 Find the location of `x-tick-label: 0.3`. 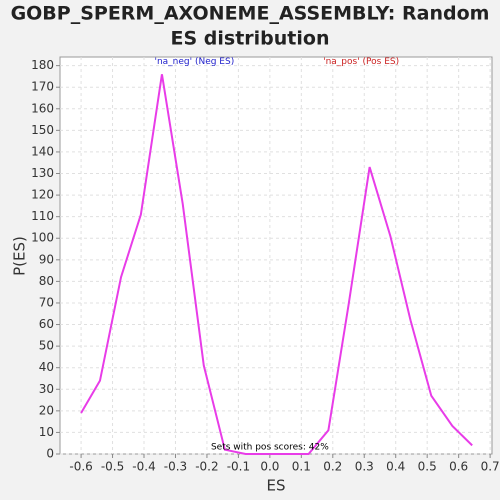

x-tick-label: 0.3 is located at coordinates (364, 467).